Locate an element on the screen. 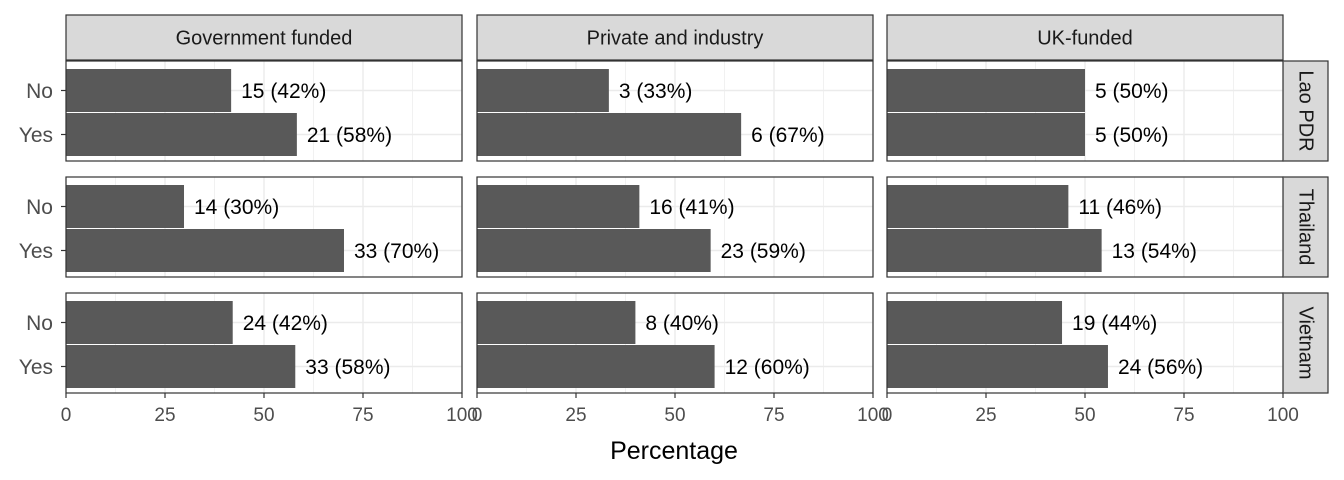 The image size is (1344, 480). data-label: 15 (42%) is located at coordinates (283, 91).